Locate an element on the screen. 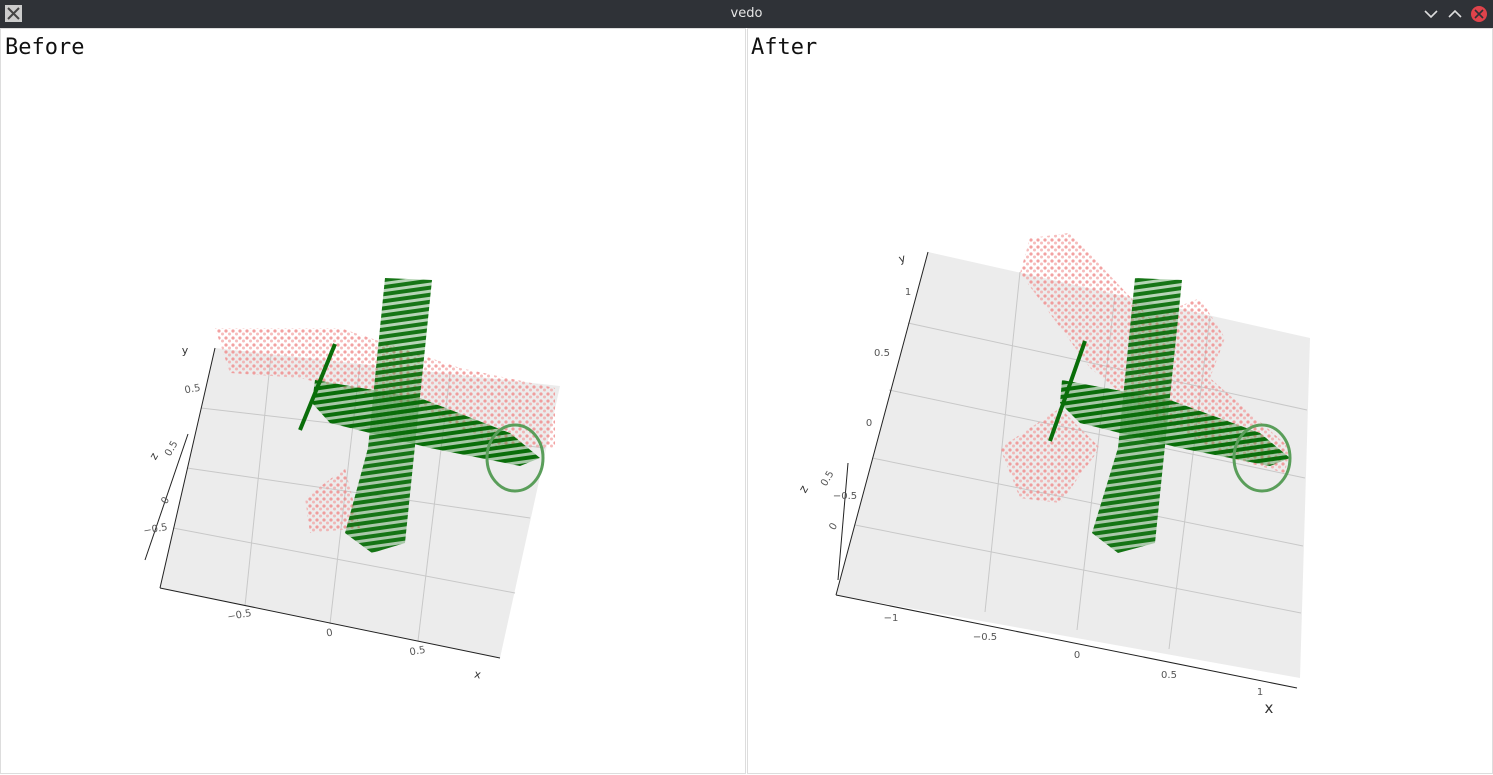  x-tick-label: −1 is located at coordinates (891, 618).